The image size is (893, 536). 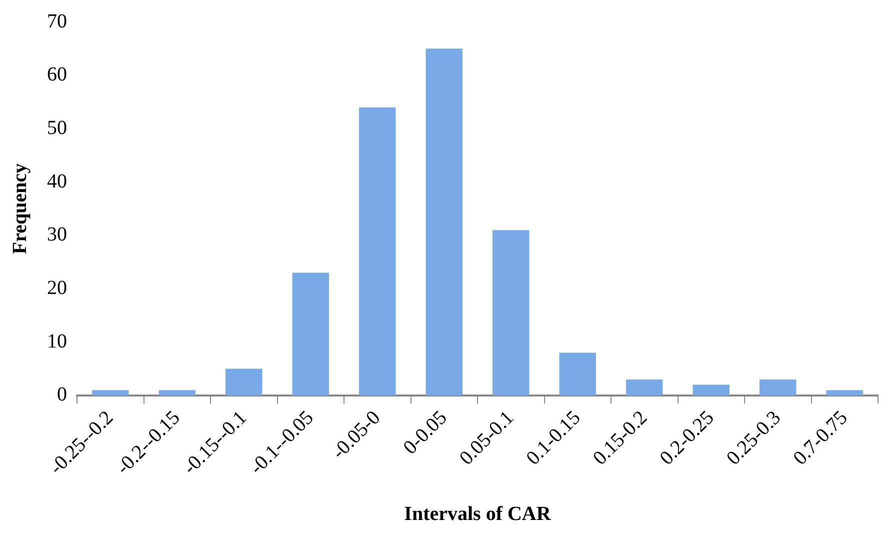 What do you see at coordinates (57, 288) in the screenshot?
I see `y-tick-label: 20` at bounding box center [57, 288].